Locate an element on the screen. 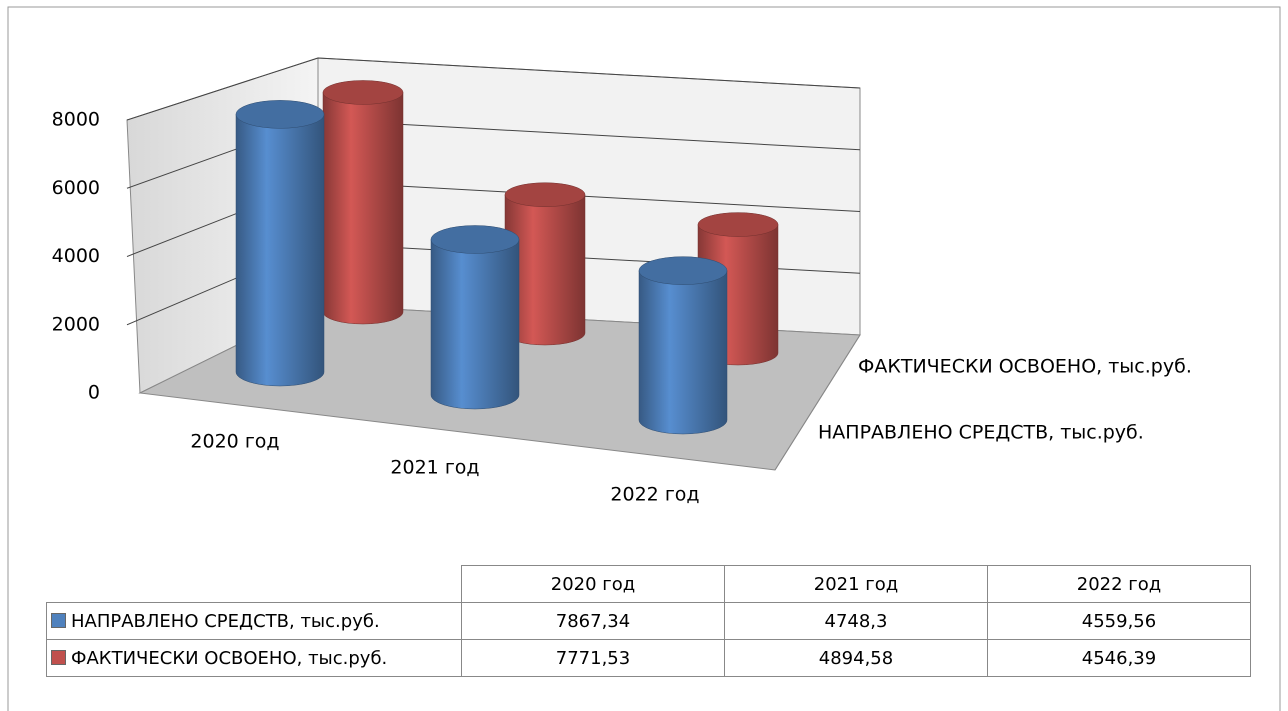 This screenshot has width=1288, height=711. cell: 4748,3 is located at coordinates (856, 621).